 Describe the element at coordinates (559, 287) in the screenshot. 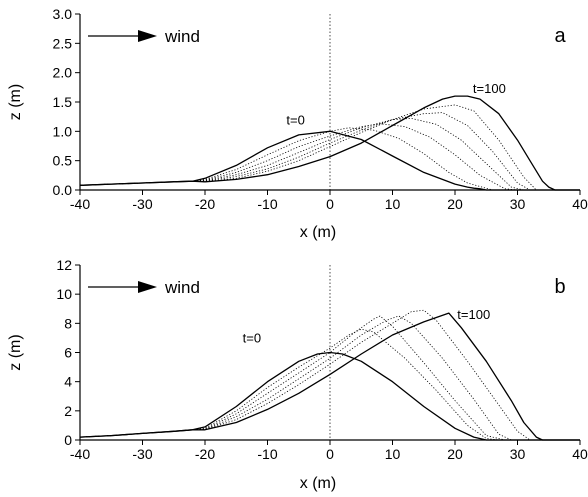

I see `panel-letter: b` at that location.